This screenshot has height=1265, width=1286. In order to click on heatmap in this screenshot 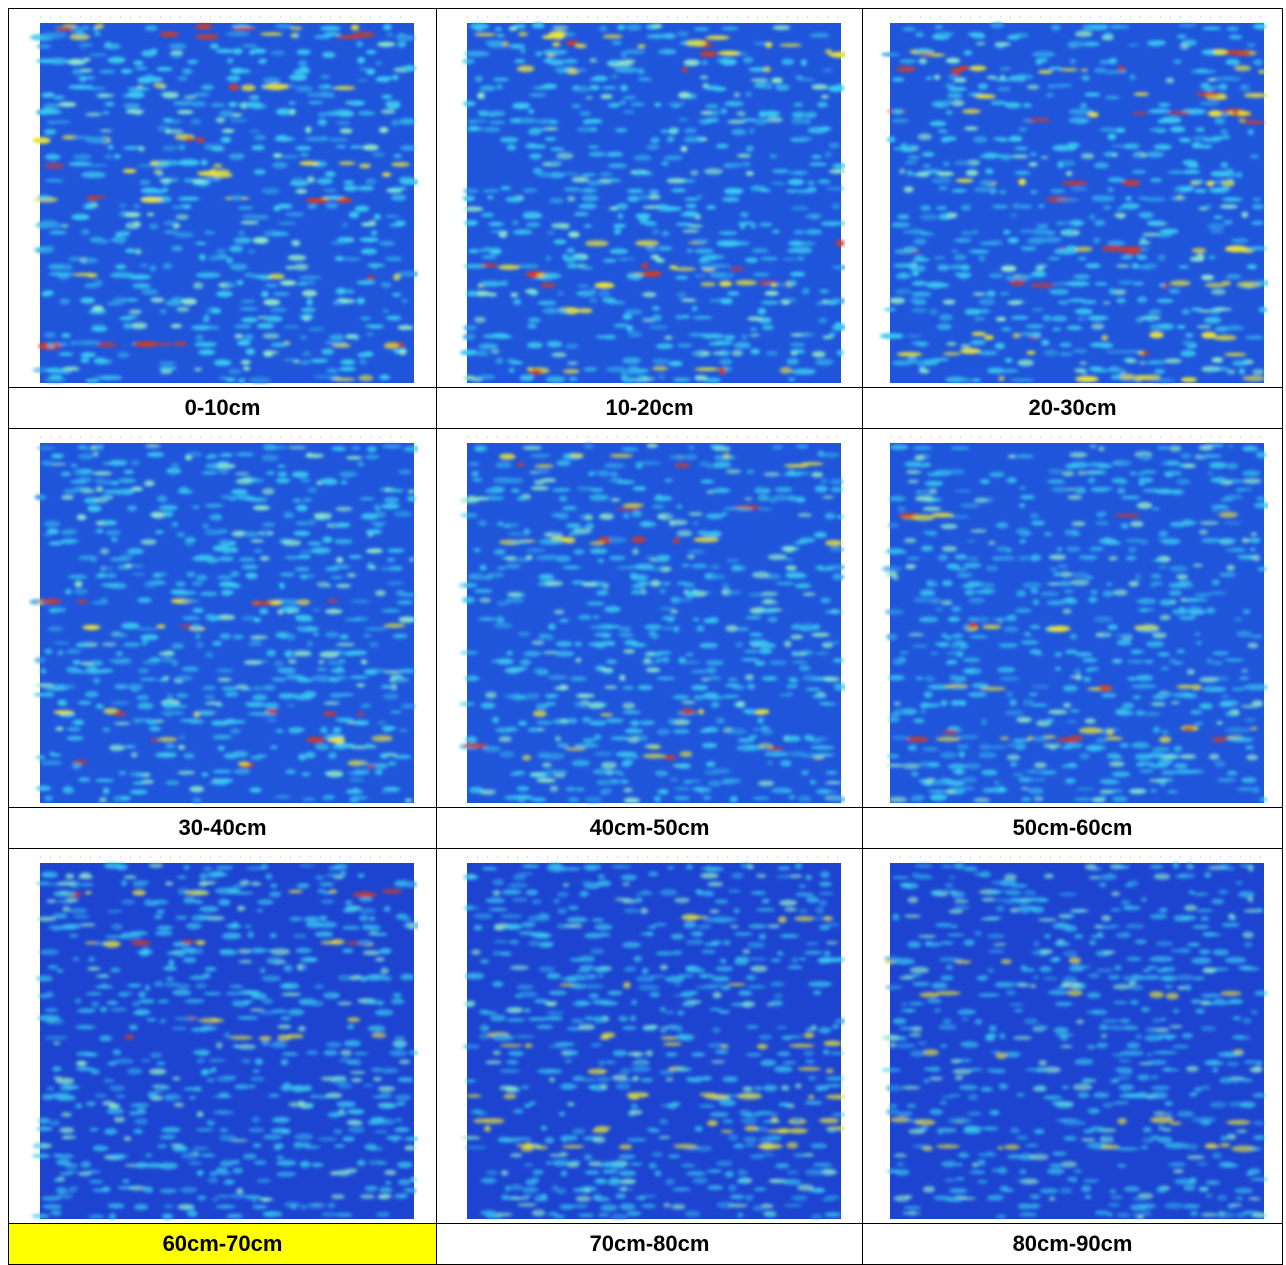, I will do `click(652, 1038)`.